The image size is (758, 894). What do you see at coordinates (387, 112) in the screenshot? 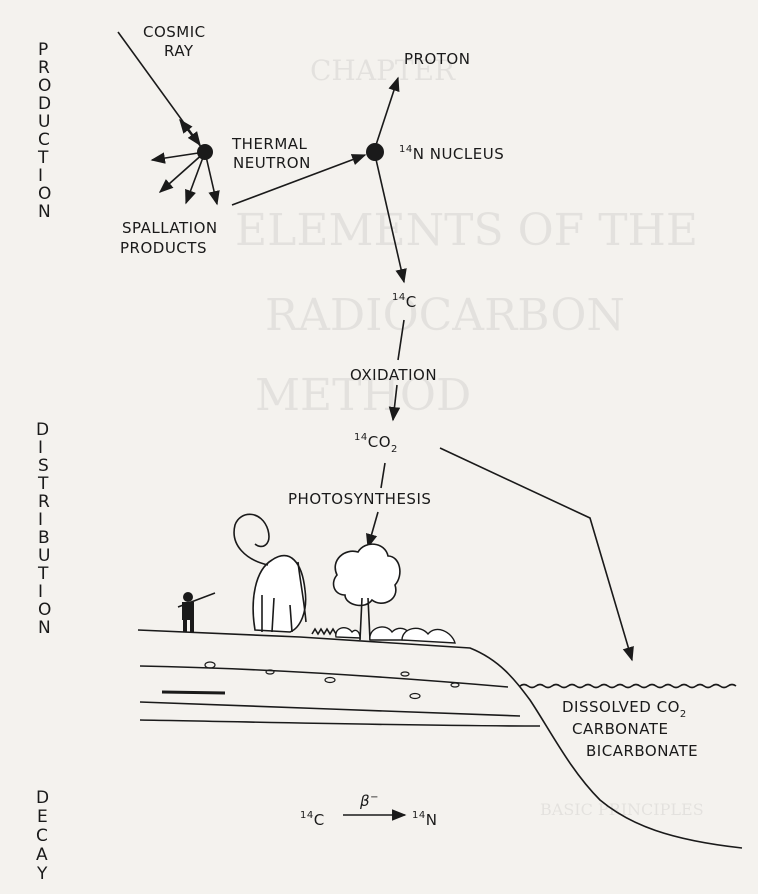
I see `nucleus-to-proton-arrow` at bounding box center [387, 112].